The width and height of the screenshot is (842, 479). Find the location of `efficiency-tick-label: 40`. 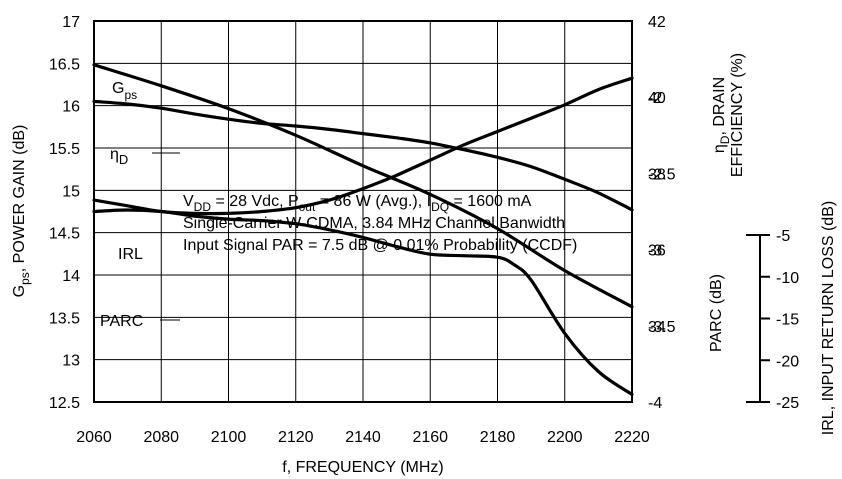

efficiency-tick-label: 40 is located at coordinates (657, 98).